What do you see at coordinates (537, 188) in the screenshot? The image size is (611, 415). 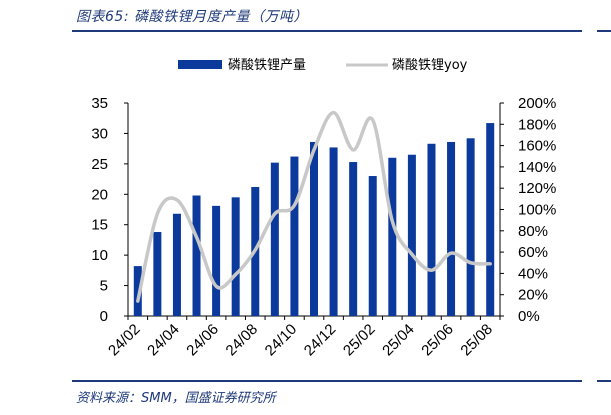 I see `y-right-tick-label: 120%` at bounding box center [537, 188].